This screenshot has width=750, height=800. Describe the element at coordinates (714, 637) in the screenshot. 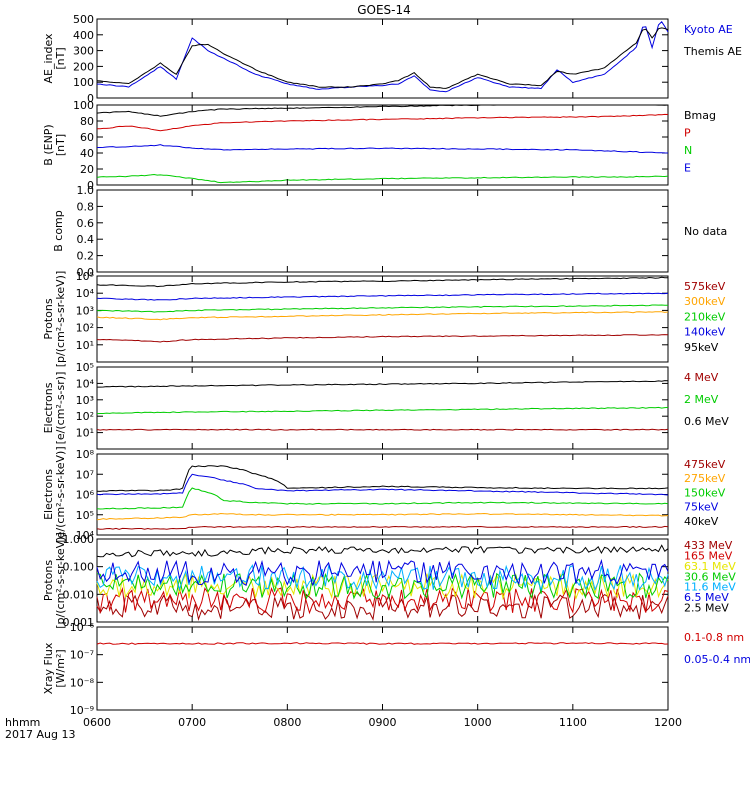

I see `legend-label: 0.1-0.8 nm` at that location.